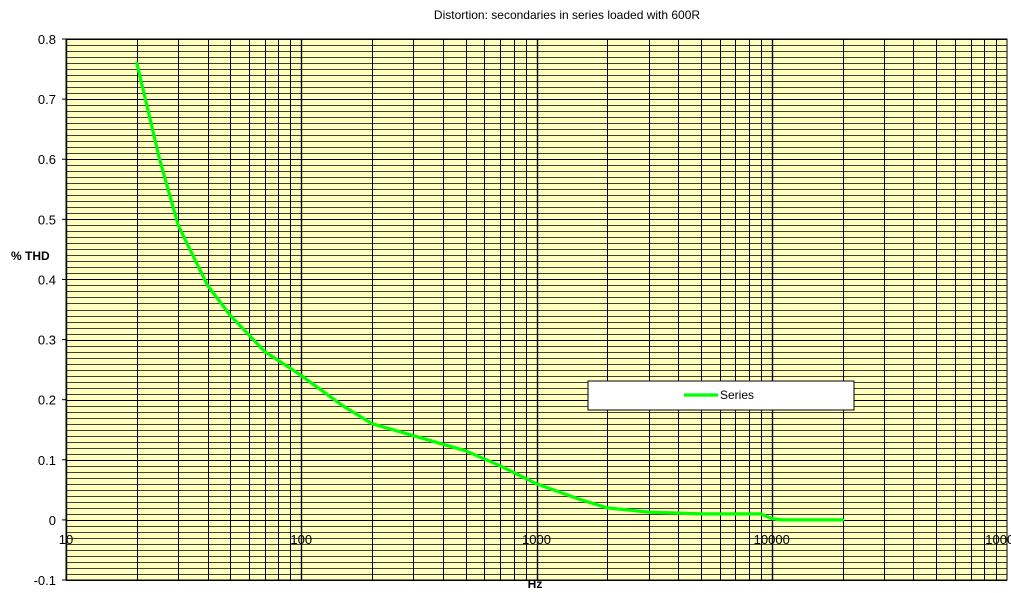 Image resolution: width=1011 pixels, height=593 pixels. What do you see at coordinates (772, 539) in the screenshot?
I see `x-tick-label: 10000` at bounding box center [772, 539].